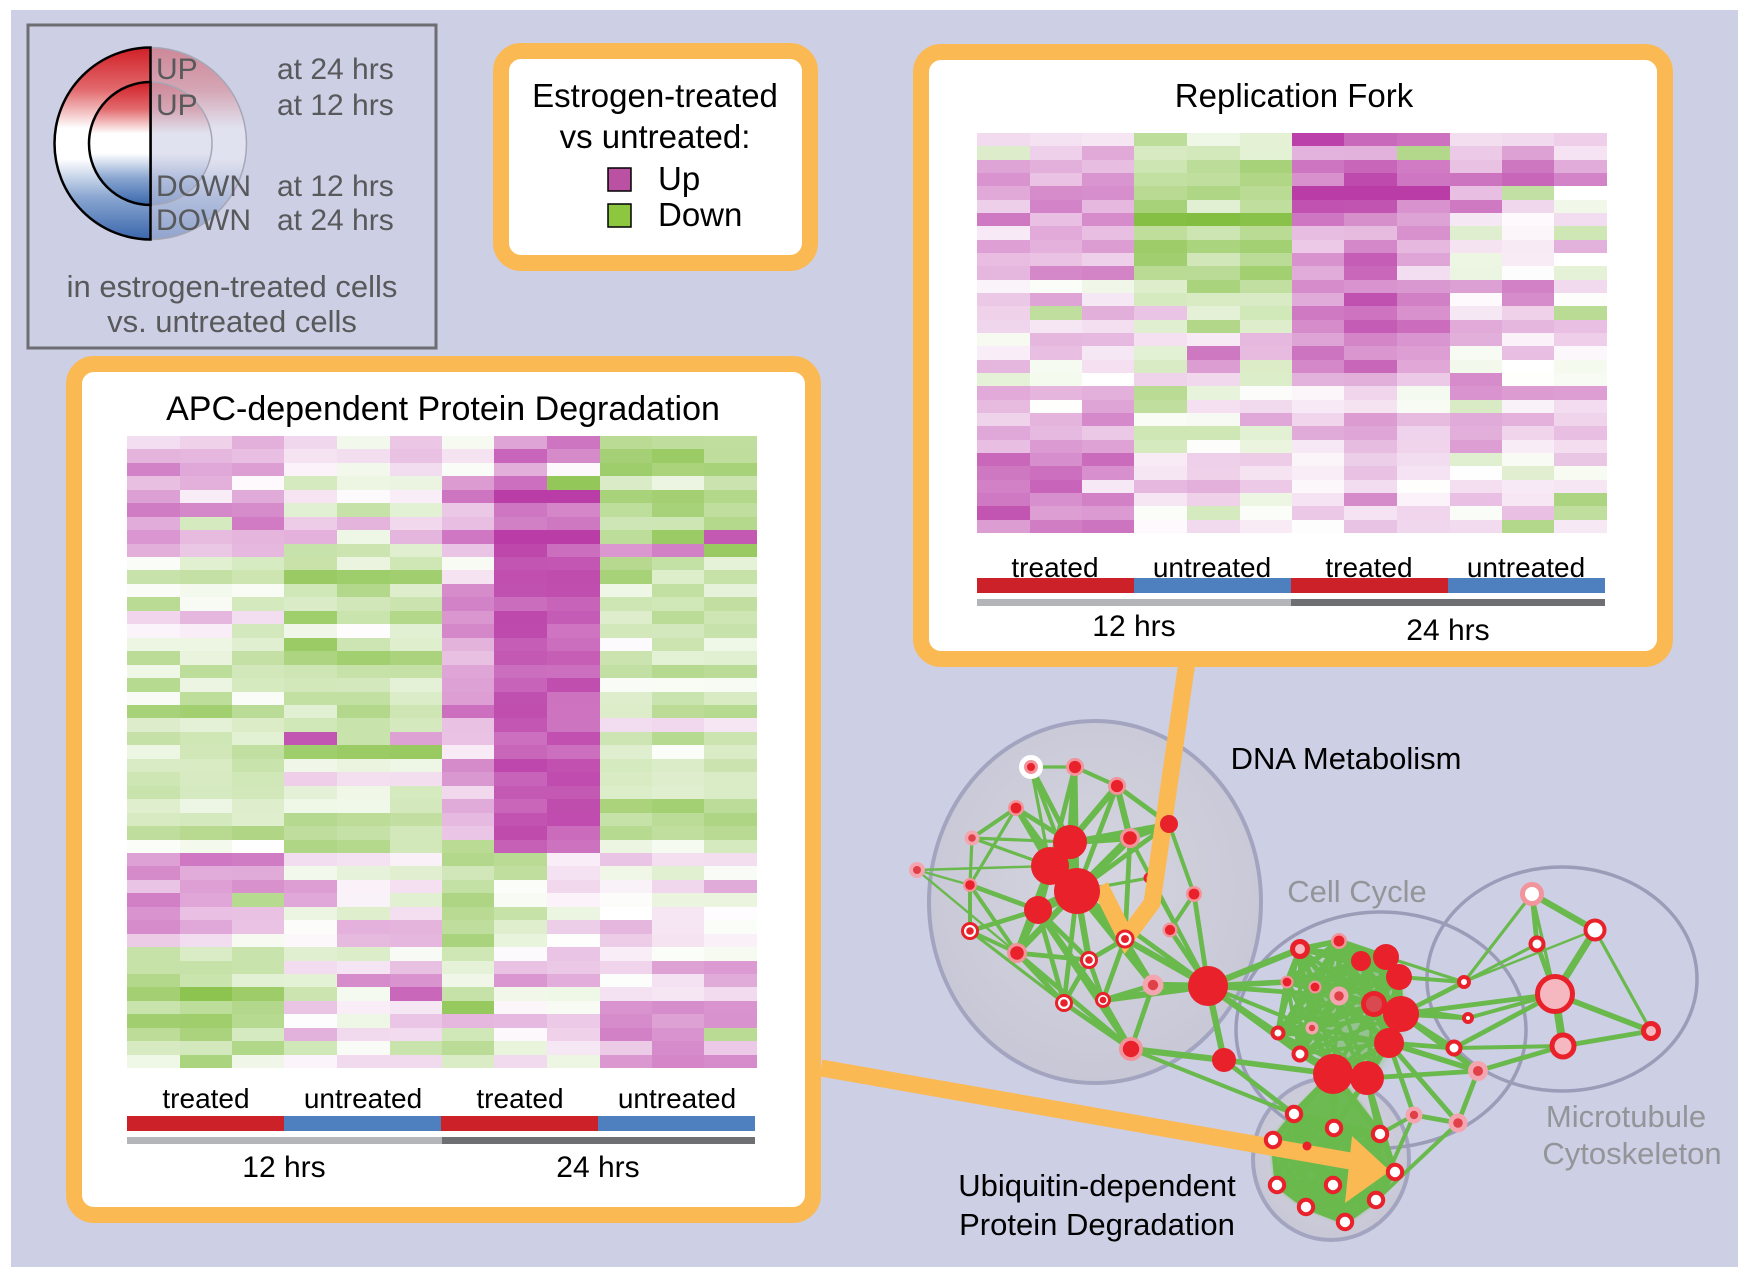 The height and width of the screenshot is (1284, 1750). What do you see at coordinates (655, 136) in the screenshot?
I see `svg-text: vs untreated:` at bounding box center [655, 136].